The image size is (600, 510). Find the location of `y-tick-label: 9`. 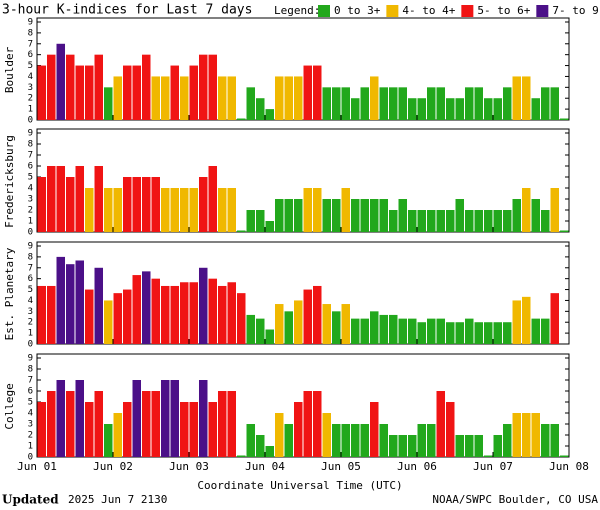

y-tick-label: 9 is located at coordinates (30, 247).